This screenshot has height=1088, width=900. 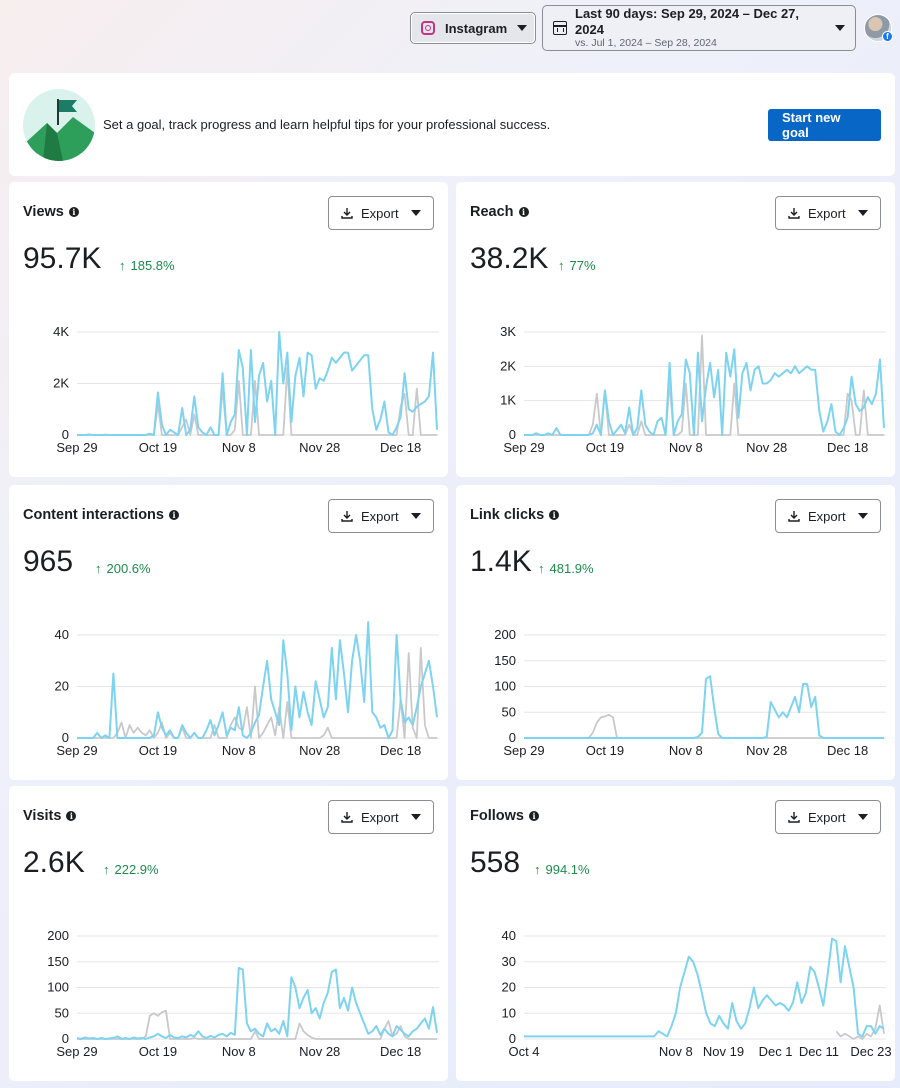 What do you see at coordinates (523, 1051) in the screenshot?
I see `x-tick-label: Oct 4` at bounding box center [523, 1051].